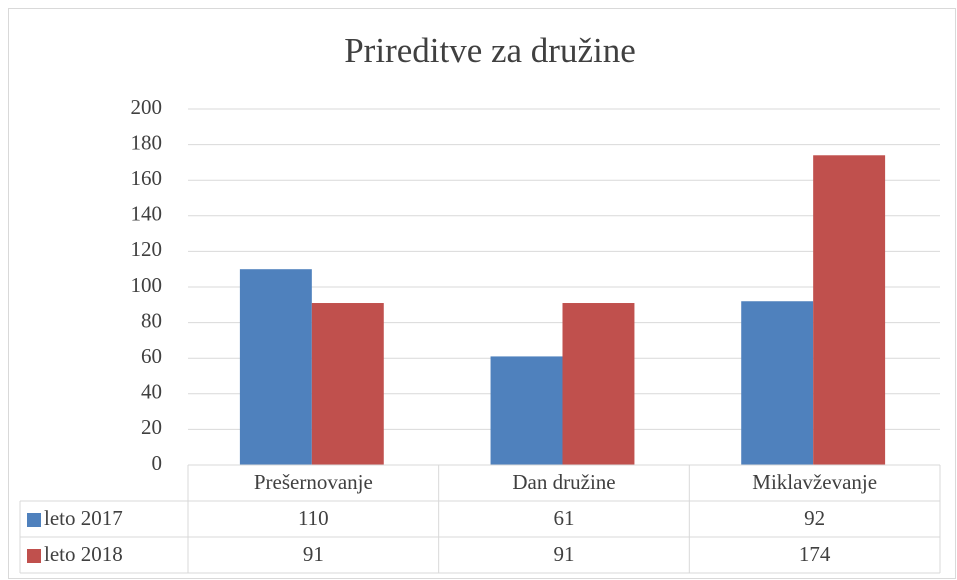  Describe the element at coordinates (313, 518) in the screenshot. I see `table-value: 110` at that location.